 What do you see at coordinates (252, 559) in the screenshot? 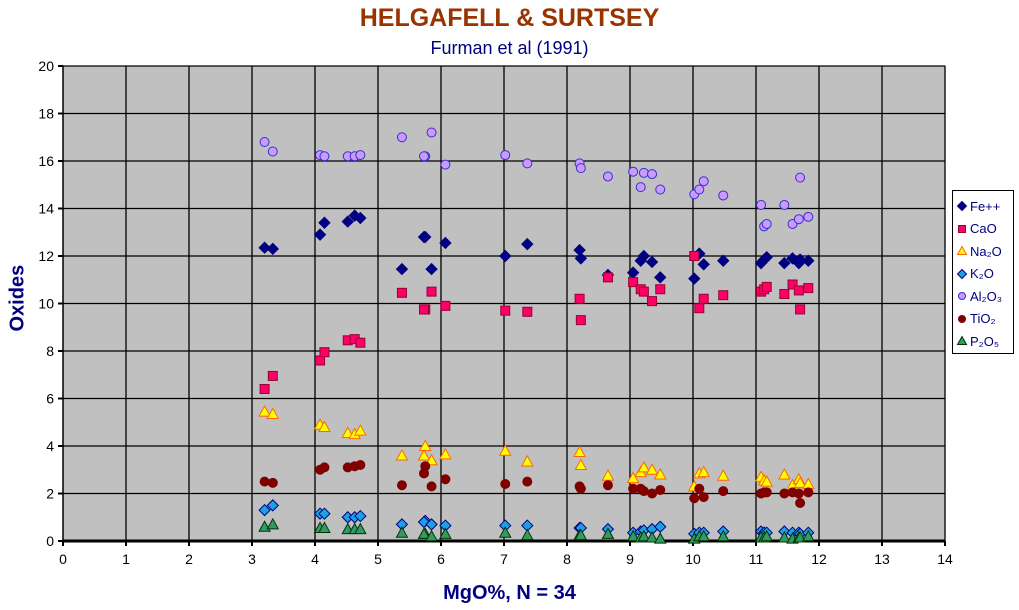
I see `x-tick-label: 3` at bounding box center [252, 559].